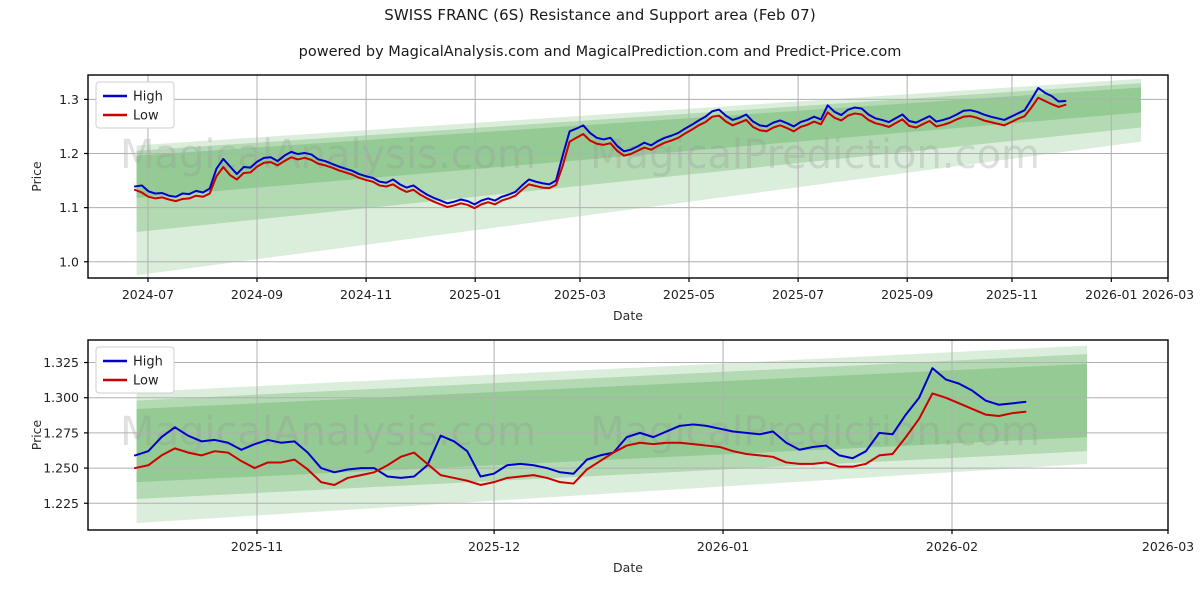  Describe the element at coordinates (689, 294) in the screenshot. I see `xtick-label: 2025-05` at that location.